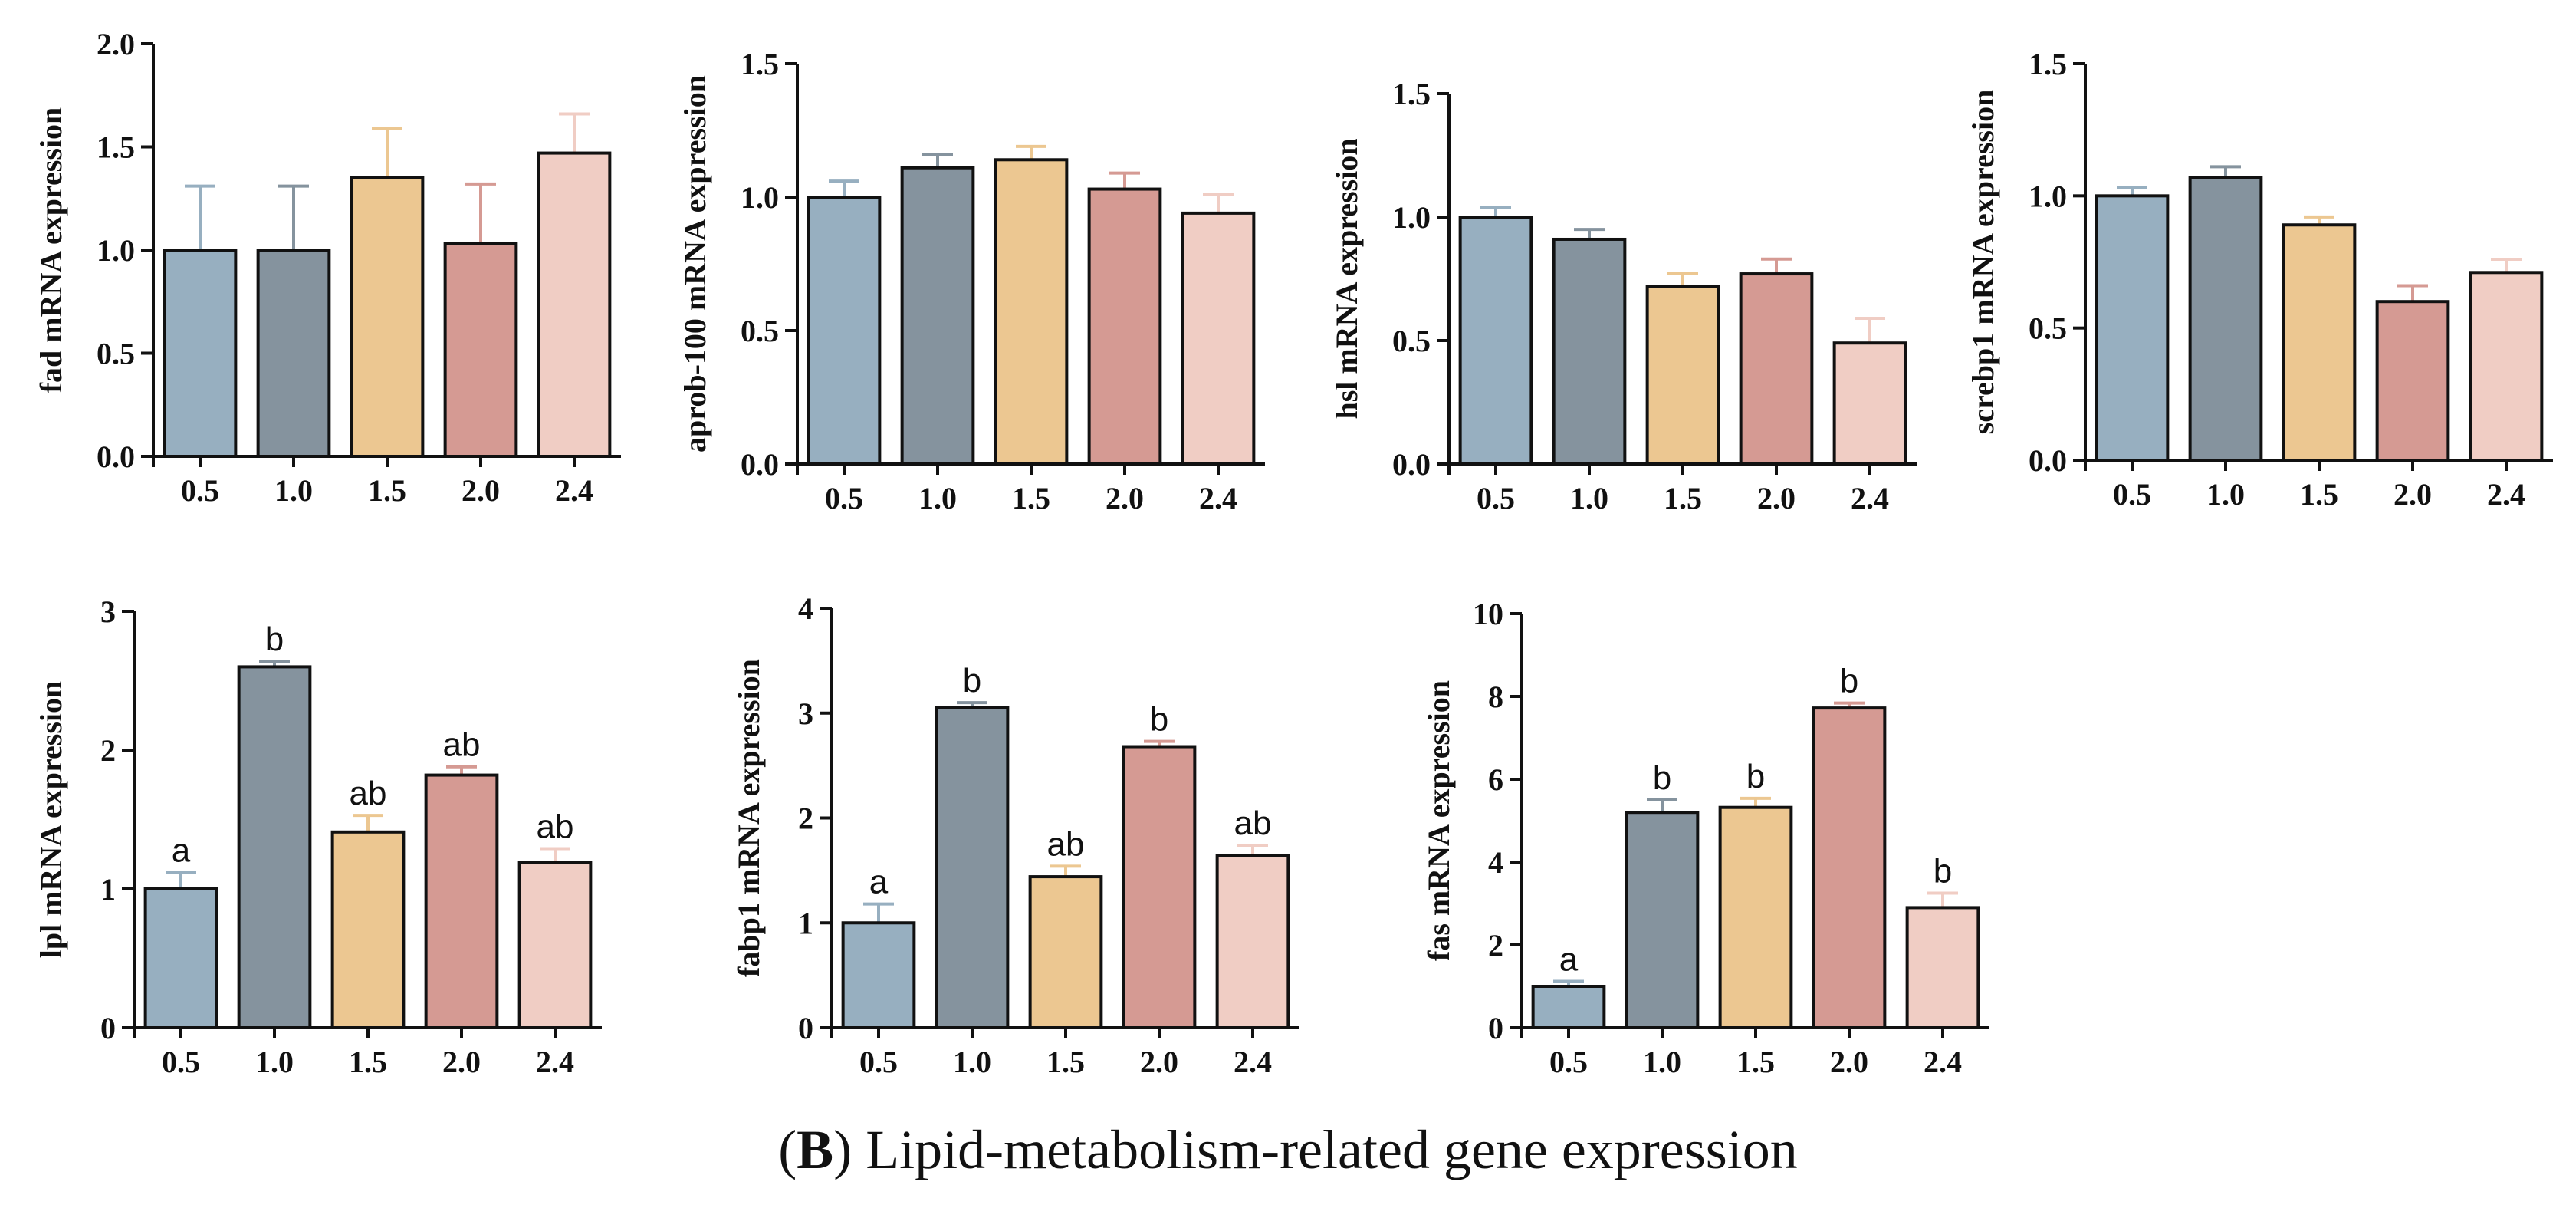 The image size is (2576, 1208). I want to click on y-tick-label: 1, so click(806, 923).